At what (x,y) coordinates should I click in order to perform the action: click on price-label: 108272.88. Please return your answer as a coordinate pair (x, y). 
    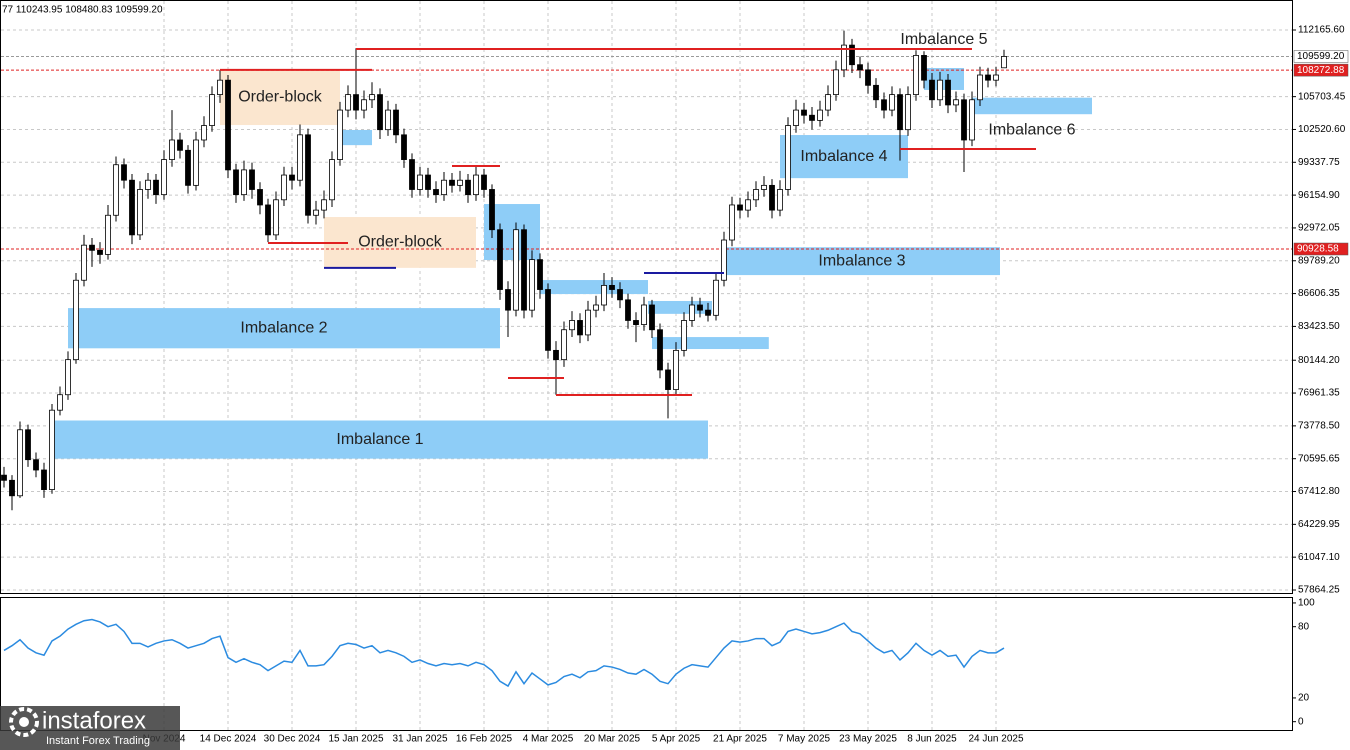
    Looking at the image, I should click on (1321, 70).